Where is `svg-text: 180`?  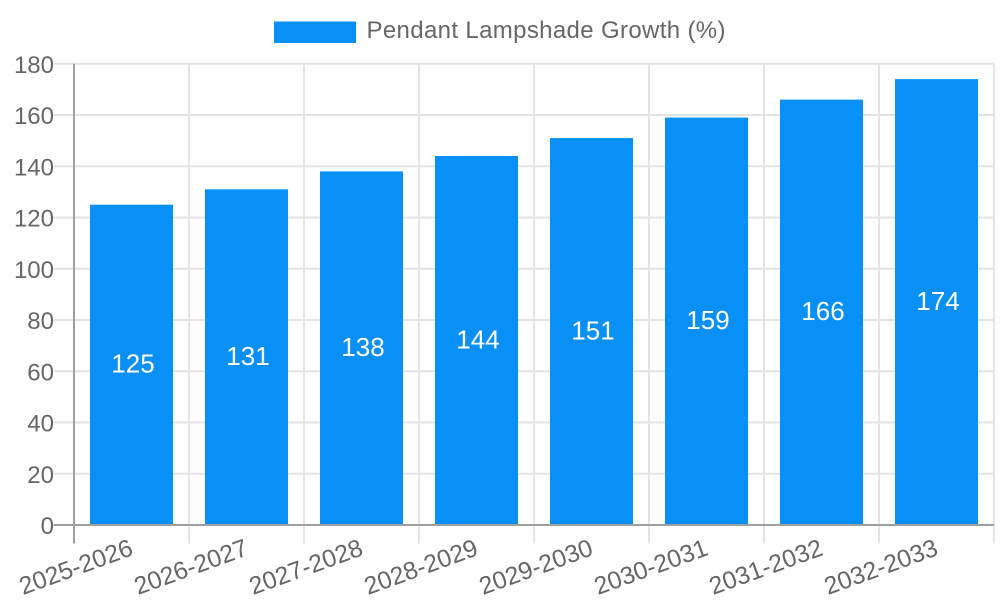
svg-text: 180 is located at coordinates (34, 65).